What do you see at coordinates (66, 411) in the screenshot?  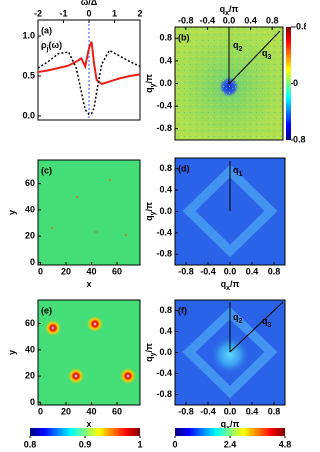 I see `x-tick-label: 20` at bounding box center [66, 411].